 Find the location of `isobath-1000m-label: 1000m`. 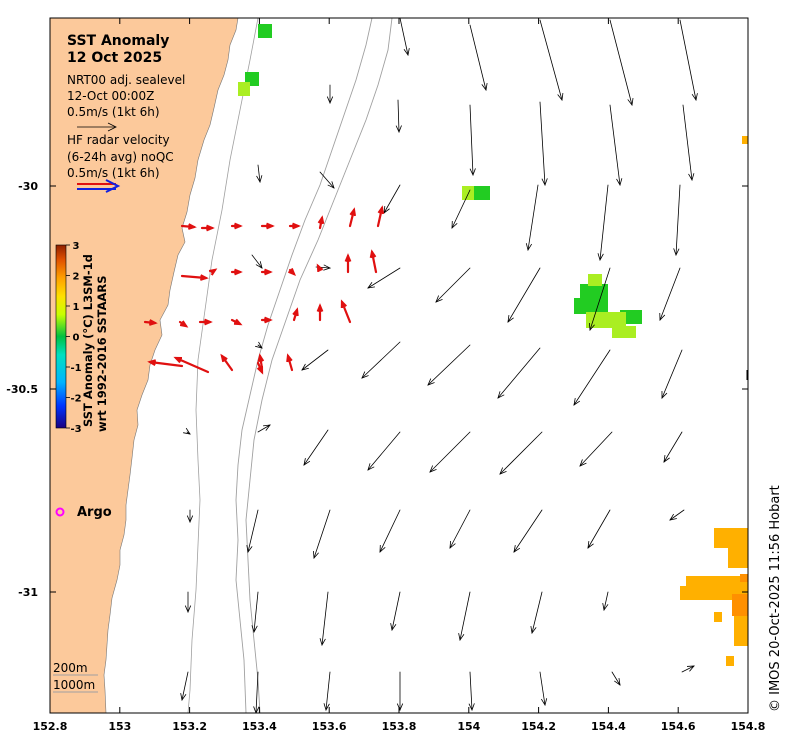

isobath-1000m-label: 1000m is located at coordinates (74, 685).